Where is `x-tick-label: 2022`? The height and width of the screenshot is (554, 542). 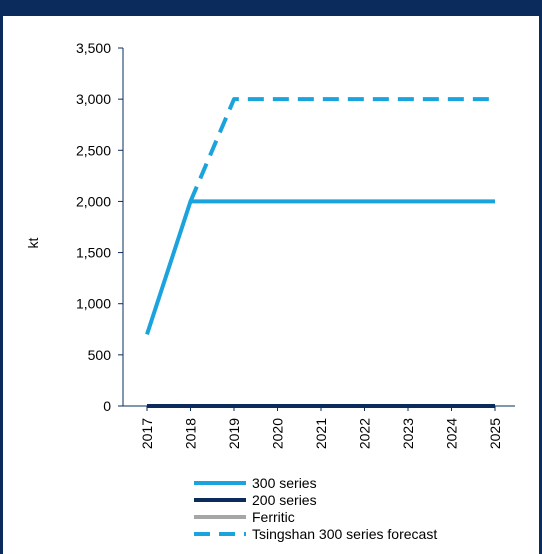
x-tick-label: 2022 is located at coordinates (365, 433).